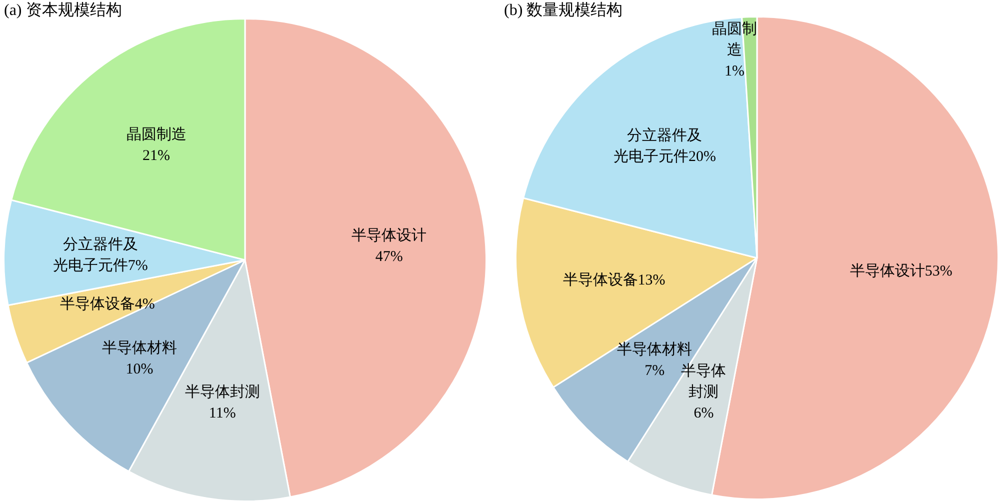 Image resolution: width=1000 pixels, height=504 pixels. I want to click on data-label: 1%, so click(734, 72).